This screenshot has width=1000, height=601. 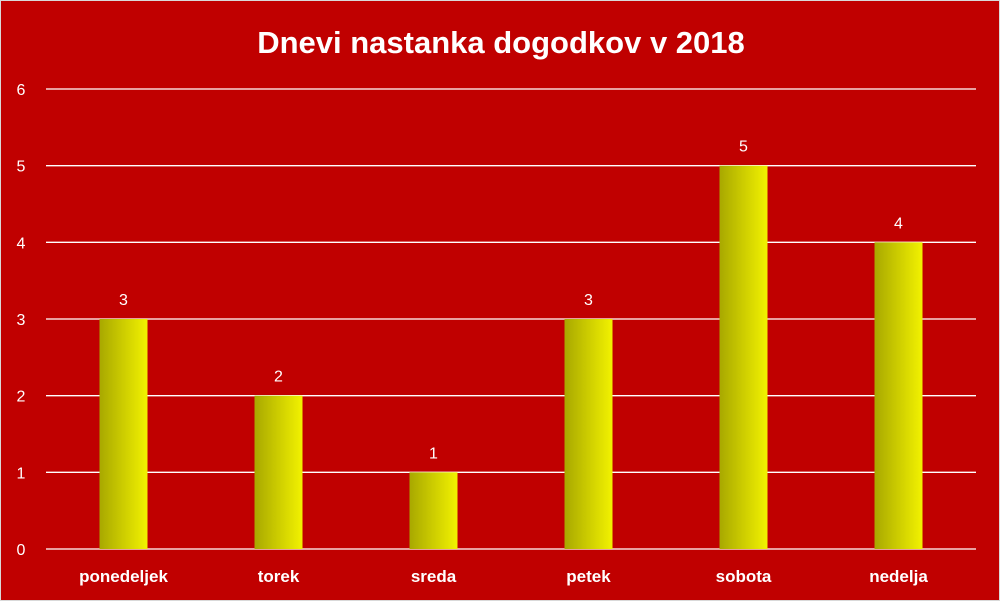 I want to click on x-axis-tick-labels: ponedeljek torek sreda petek sobota nedelja, so click(x=503, y=576).